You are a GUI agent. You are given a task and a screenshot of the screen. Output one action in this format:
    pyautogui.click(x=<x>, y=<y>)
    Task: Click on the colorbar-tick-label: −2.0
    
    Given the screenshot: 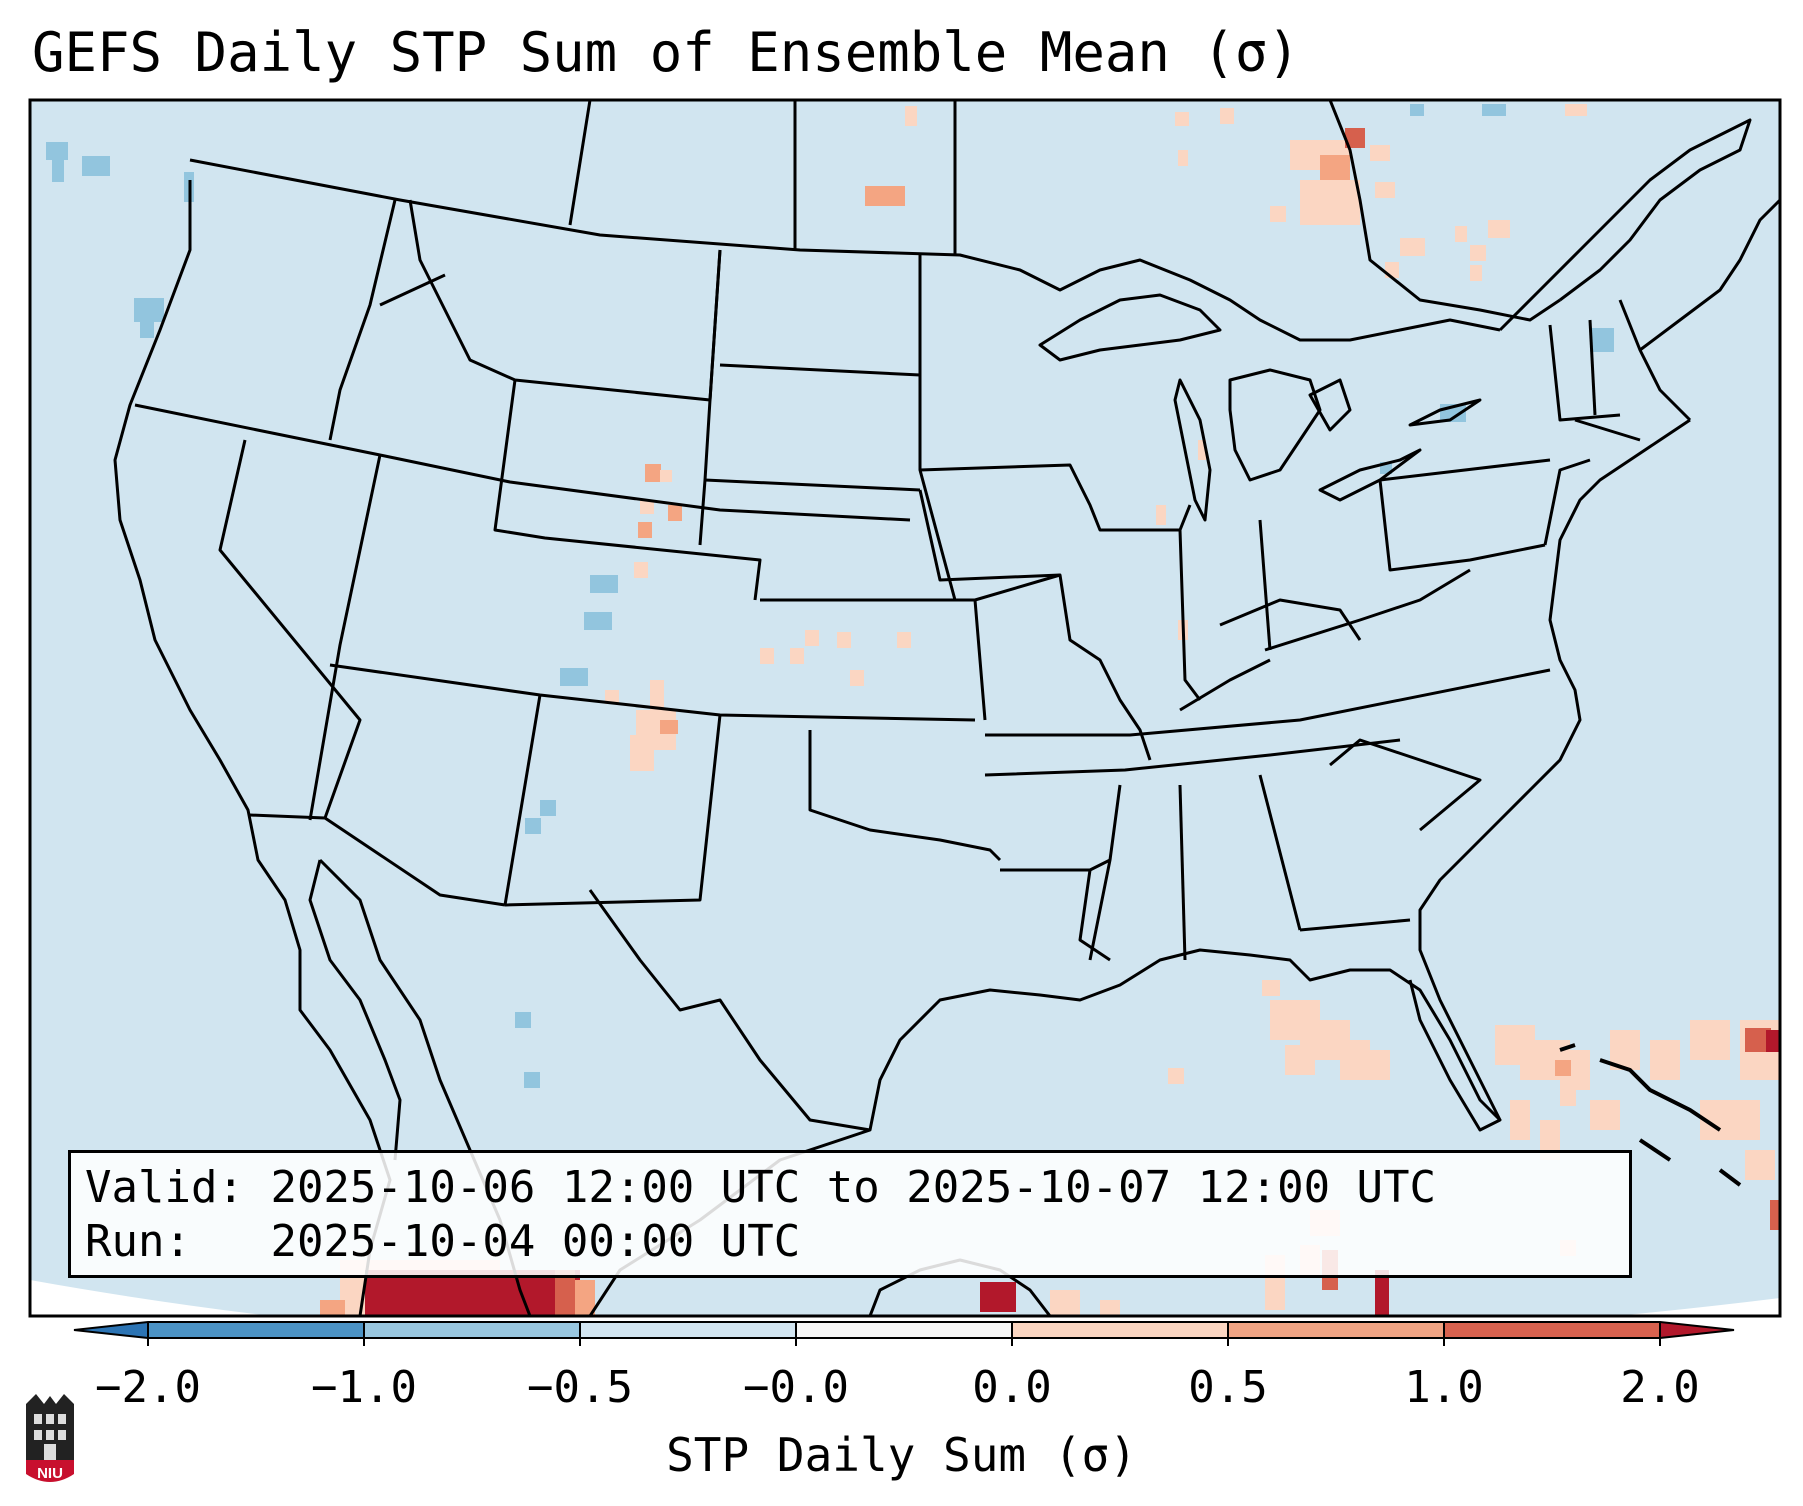 What is the action you would take?
    pyautogui.click(x=148, y=1387)
    